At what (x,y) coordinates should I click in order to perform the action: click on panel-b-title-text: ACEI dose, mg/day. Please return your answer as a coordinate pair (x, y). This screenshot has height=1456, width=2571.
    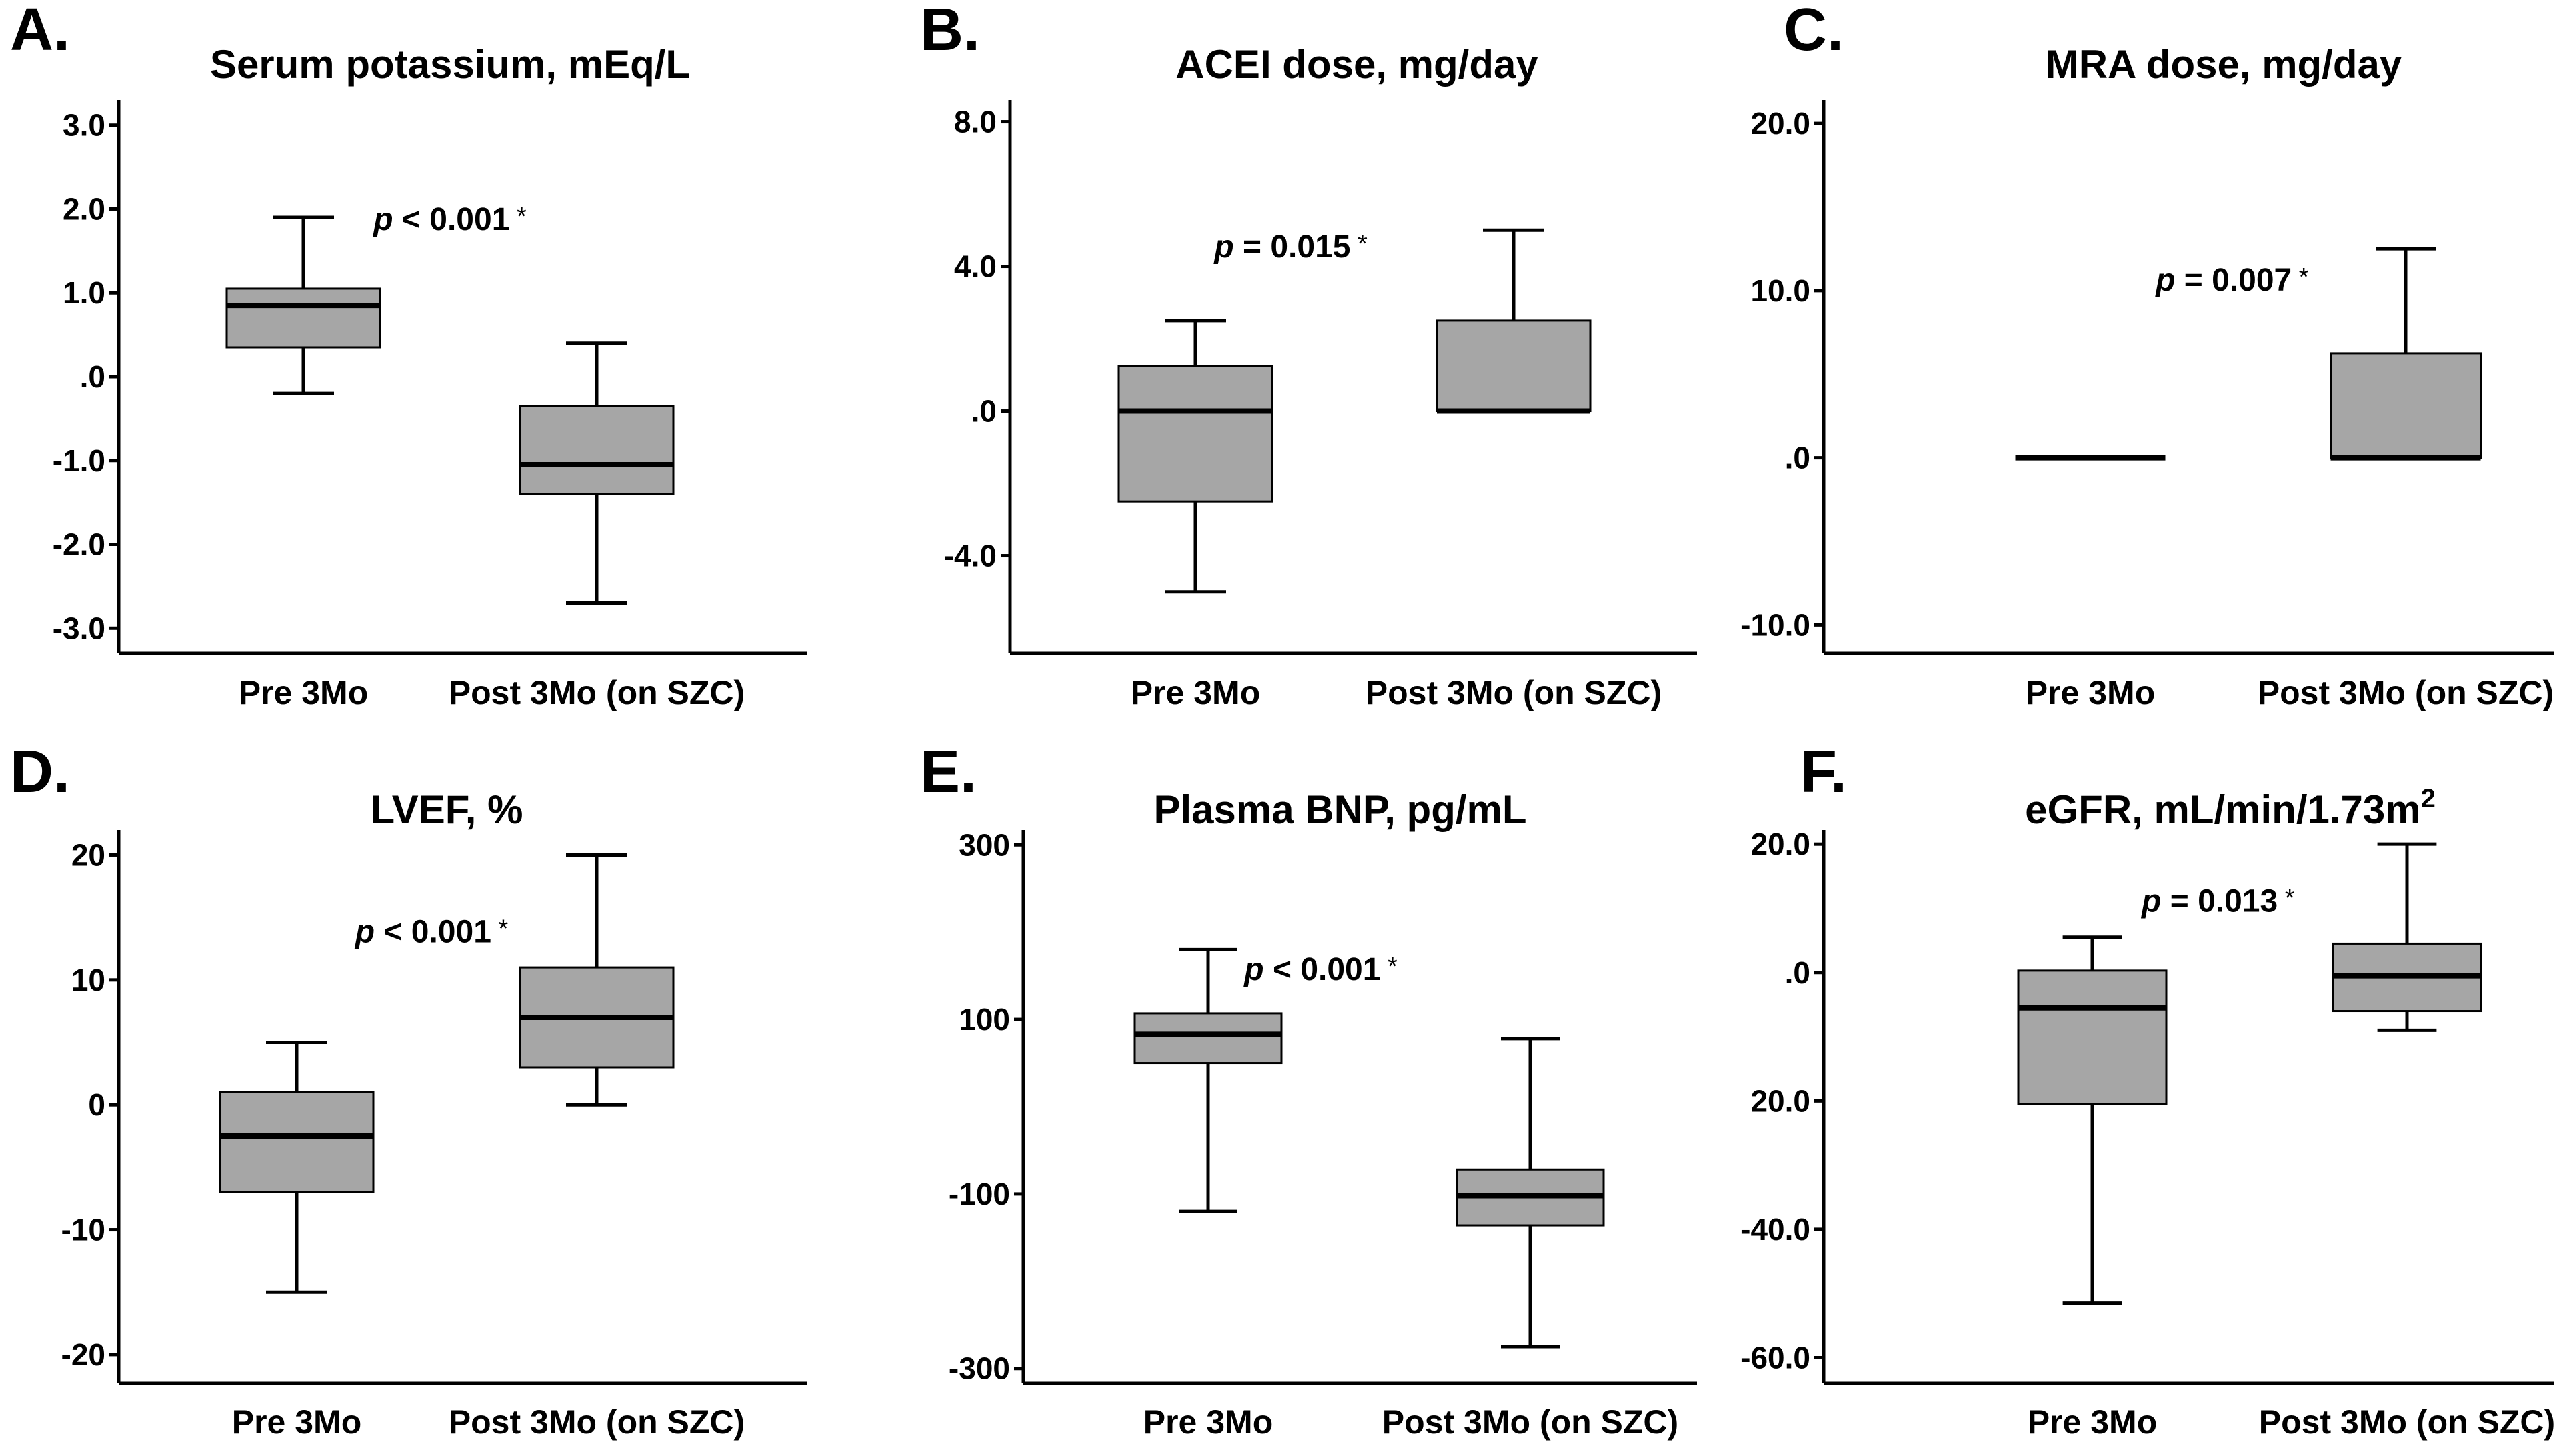
    Looking at the image, I should click on (1356, 64).